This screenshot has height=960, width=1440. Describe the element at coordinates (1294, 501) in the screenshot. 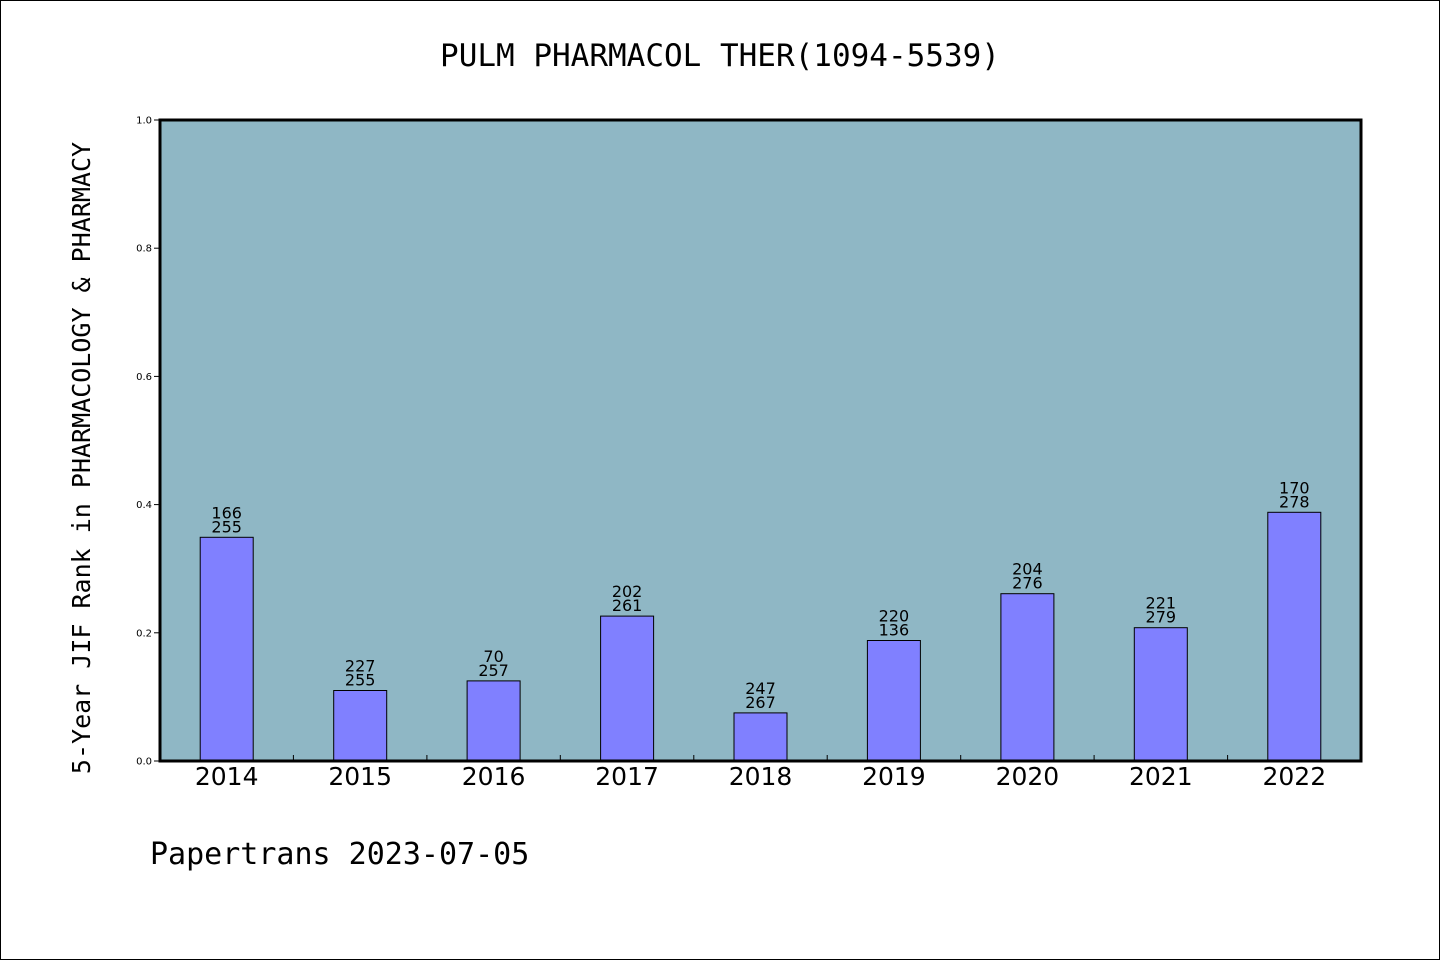

I see `data-label-bottom-2022: 278` at that location.